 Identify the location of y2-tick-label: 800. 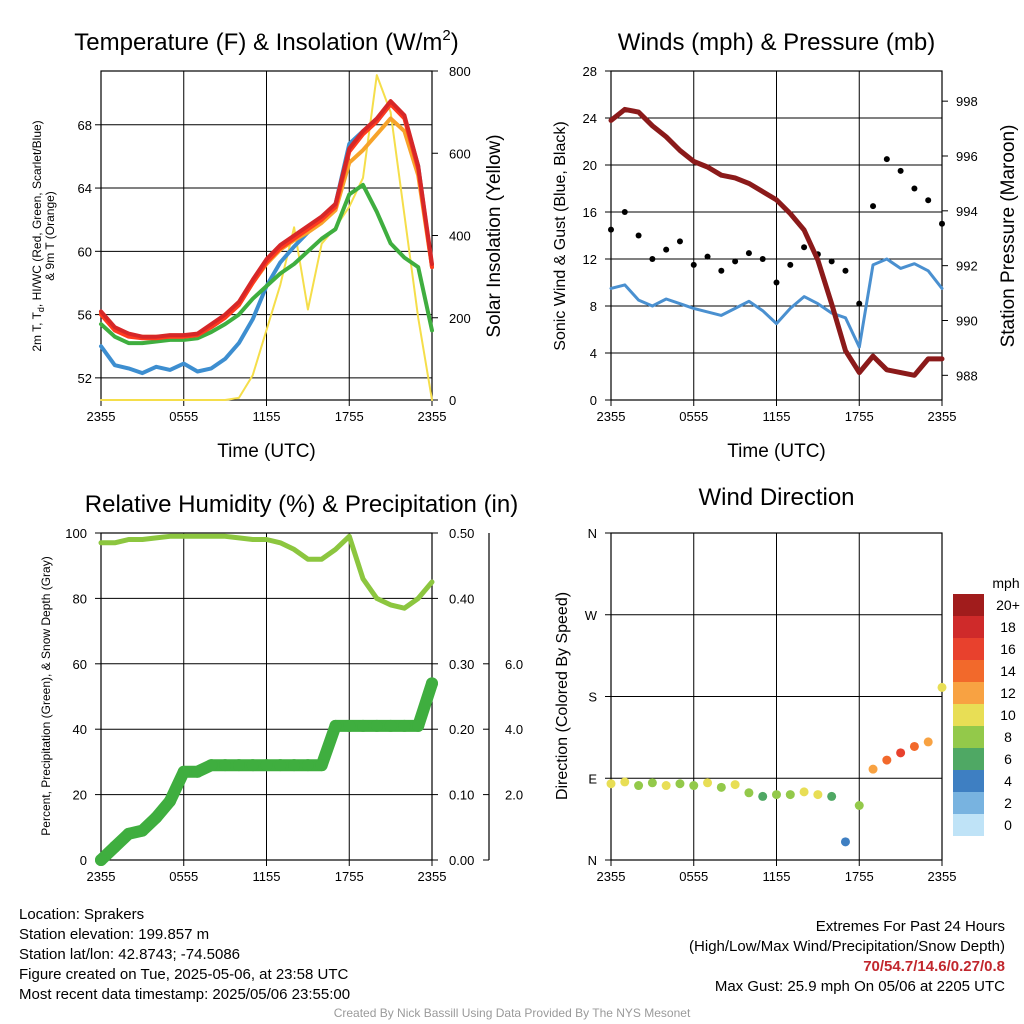
(460, 71).